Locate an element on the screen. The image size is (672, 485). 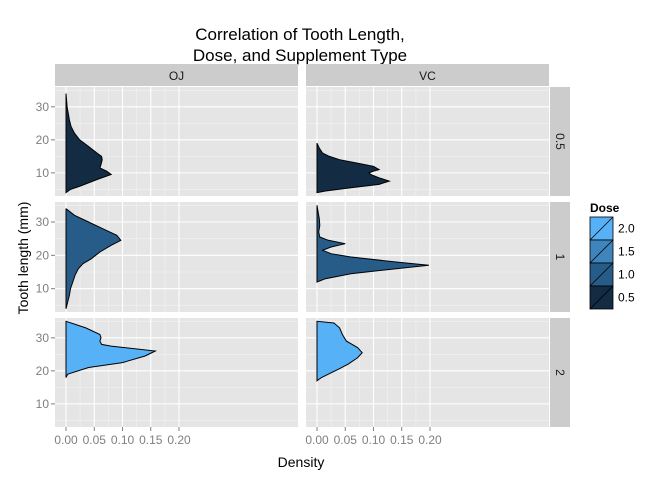
legend-title: Dose is located at coordinates (605, 208).